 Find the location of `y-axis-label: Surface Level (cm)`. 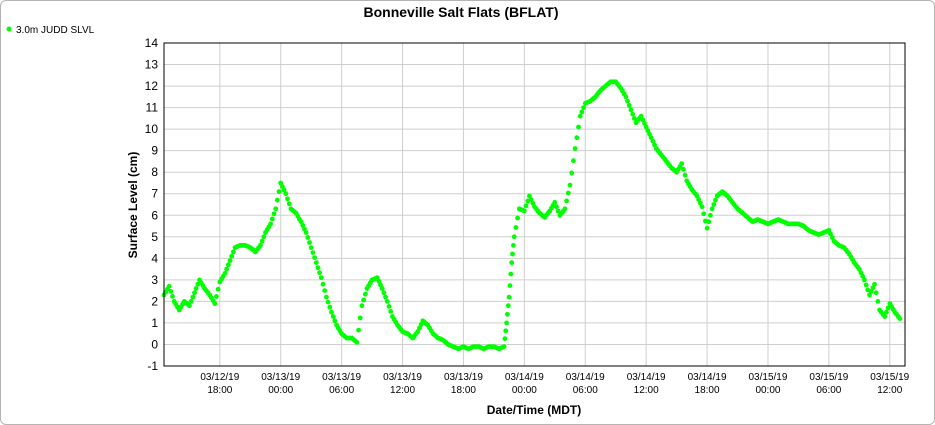

y-axis-label: Surface Level (cm) is located at coordinates (133, 205).